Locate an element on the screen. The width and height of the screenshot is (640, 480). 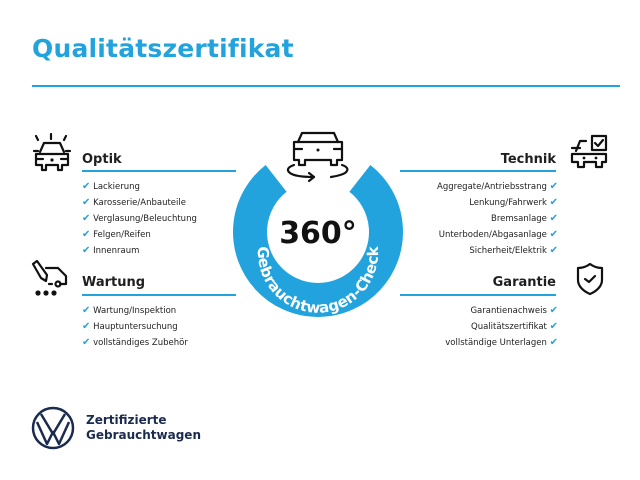
brand-line-2: Gebrauchtwagen is located at coordinates (143, 435).